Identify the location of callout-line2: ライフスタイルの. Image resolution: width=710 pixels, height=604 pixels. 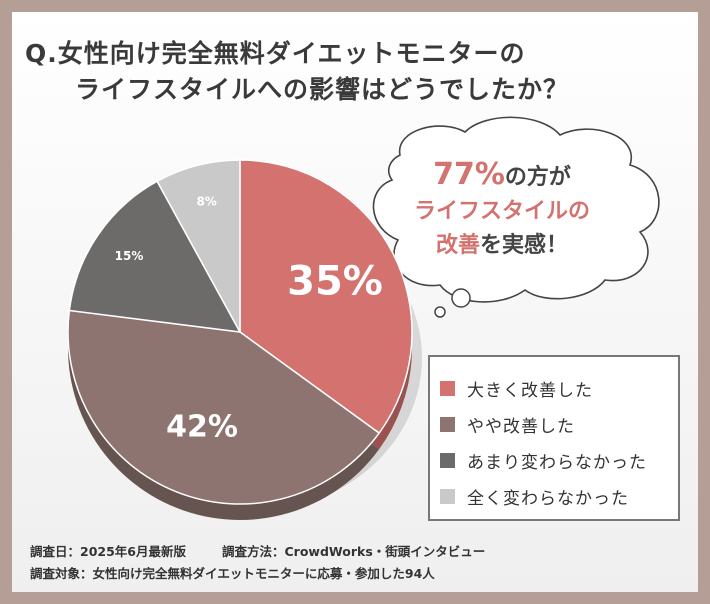
(501, 211).